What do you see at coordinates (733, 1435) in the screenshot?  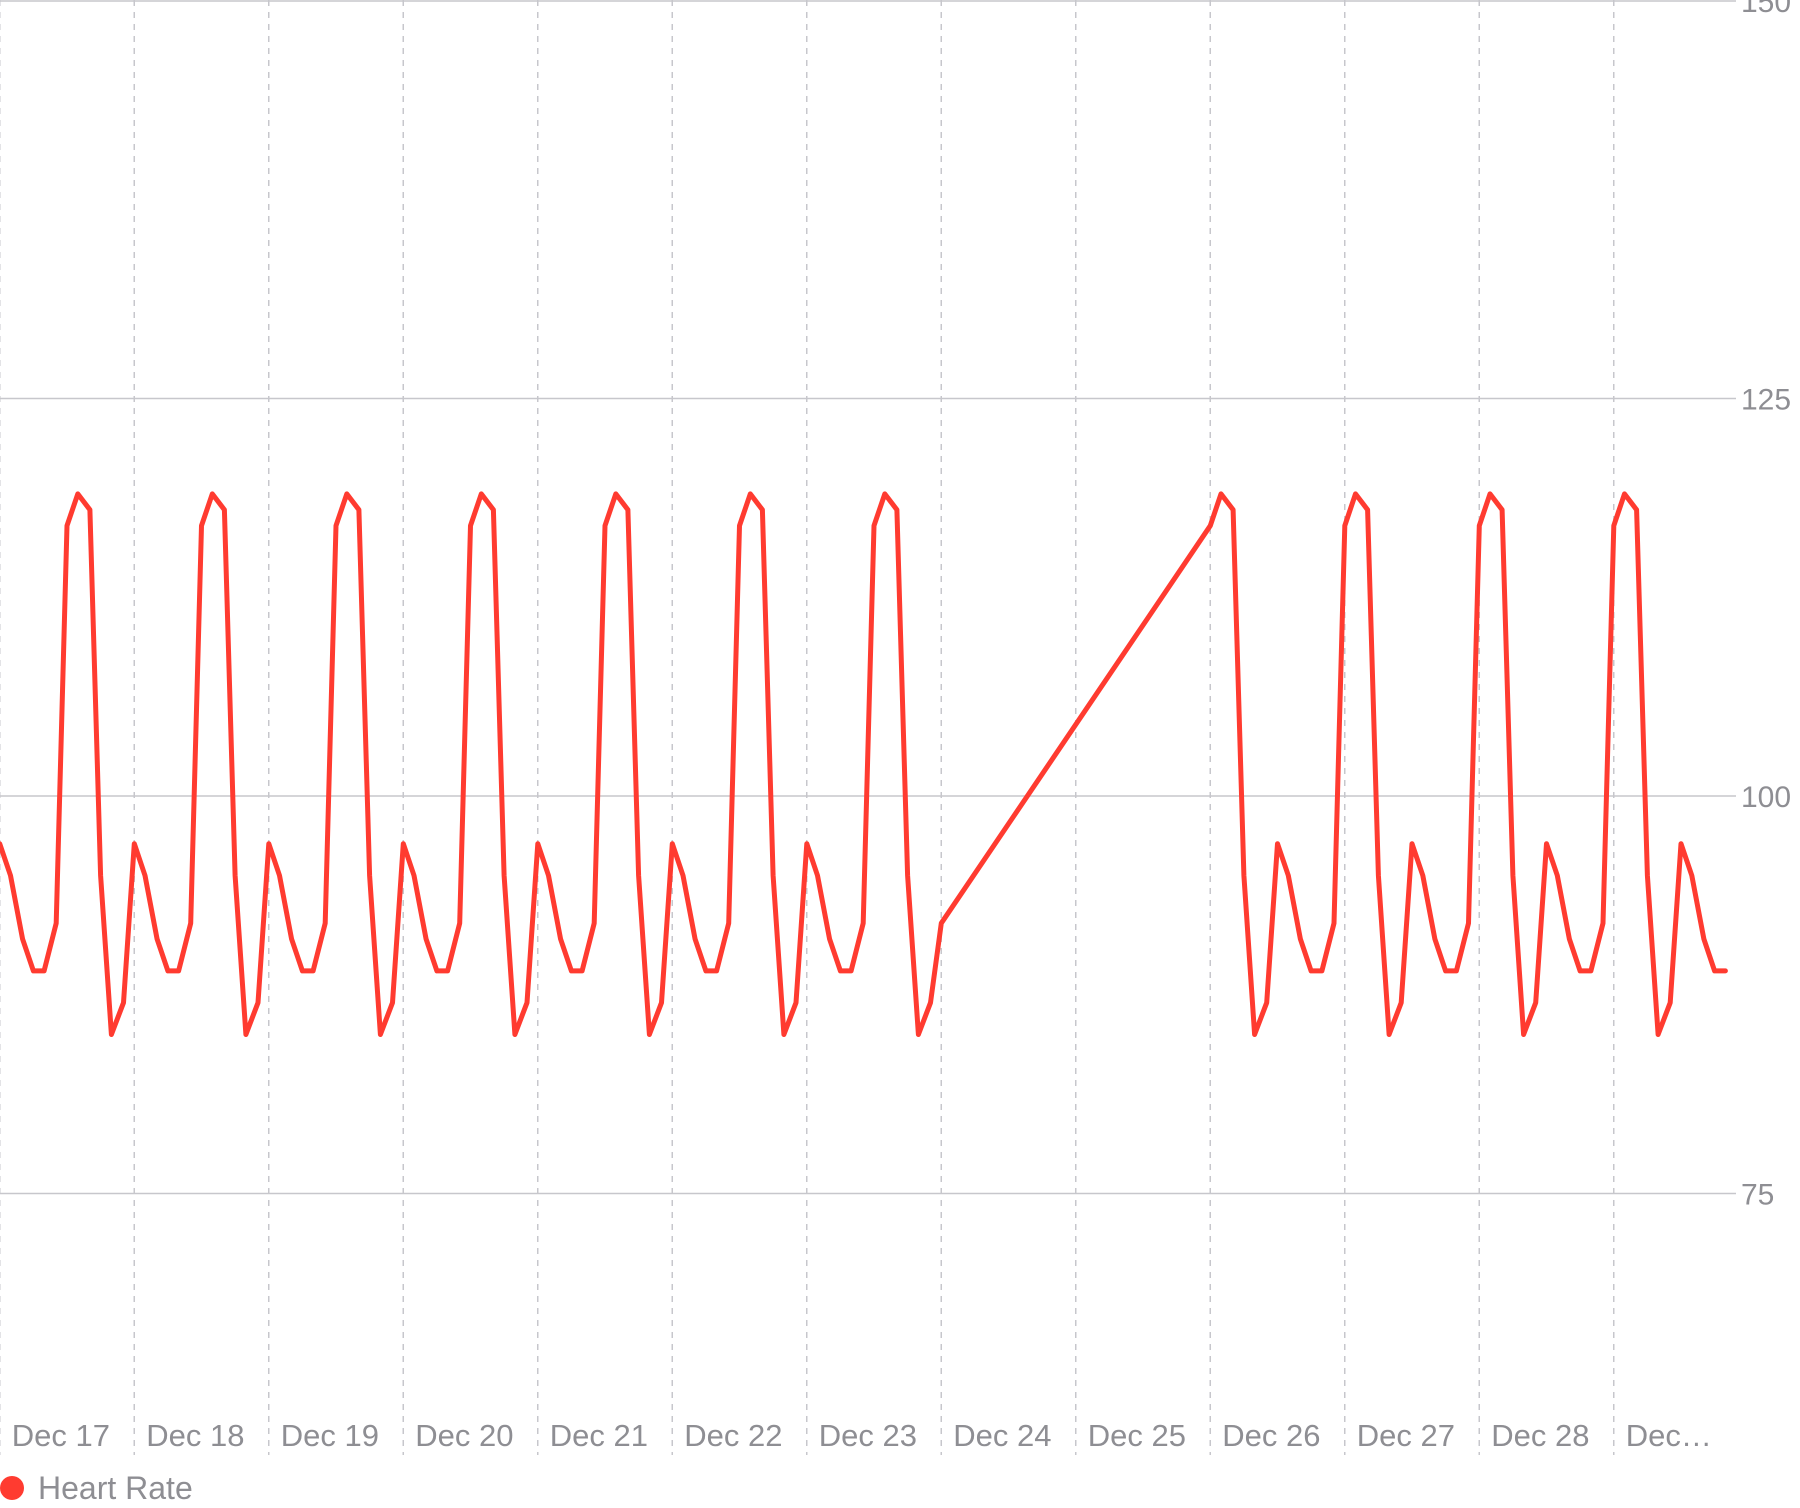 I see `x-tick-label: Dec 22` at bounding box center [733, 1435].